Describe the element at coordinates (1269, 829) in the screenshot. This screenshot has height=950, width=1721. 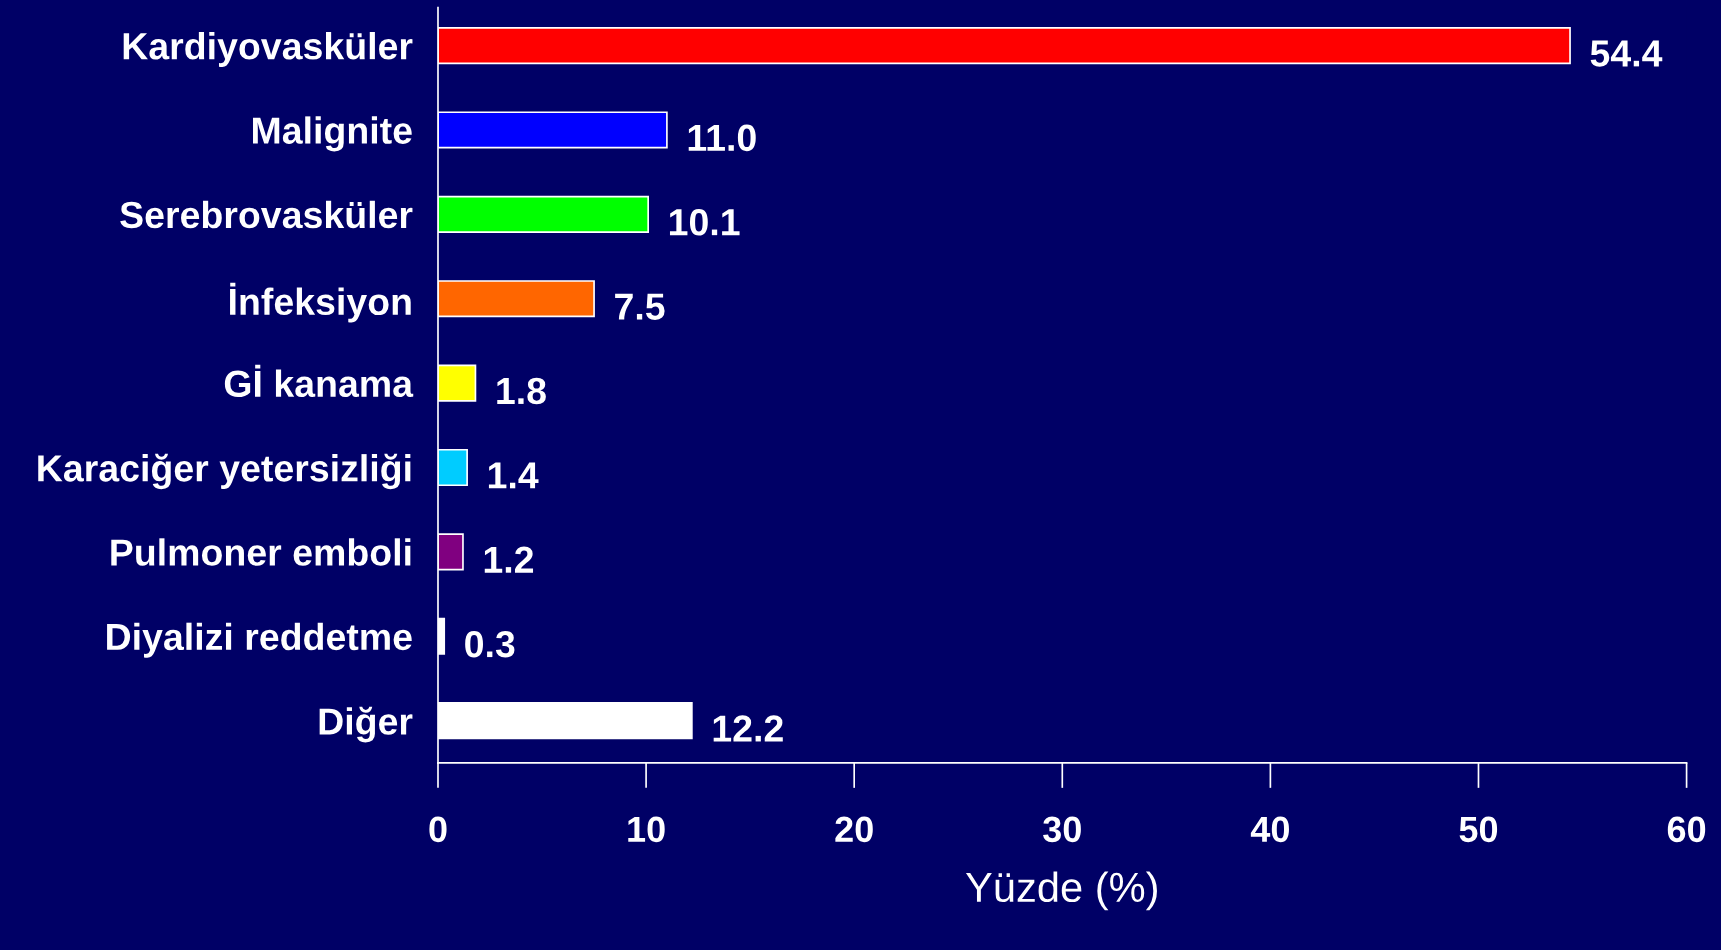
I see `x-tick-label: 40` at that location.